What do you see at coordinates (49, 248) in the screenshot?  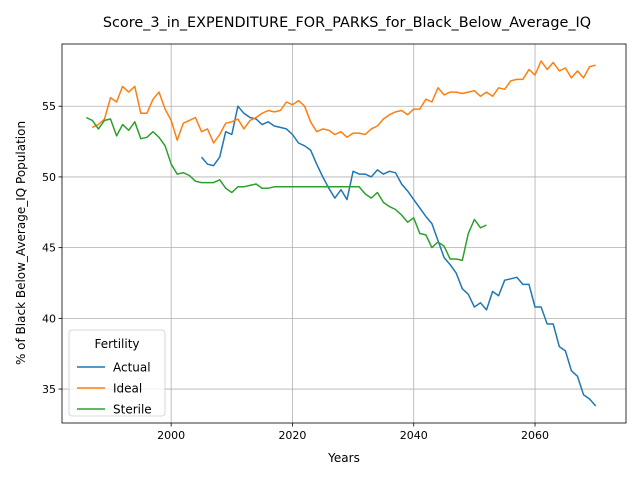 I see `y-tick-label: 45` at bounding box center [49, 248].